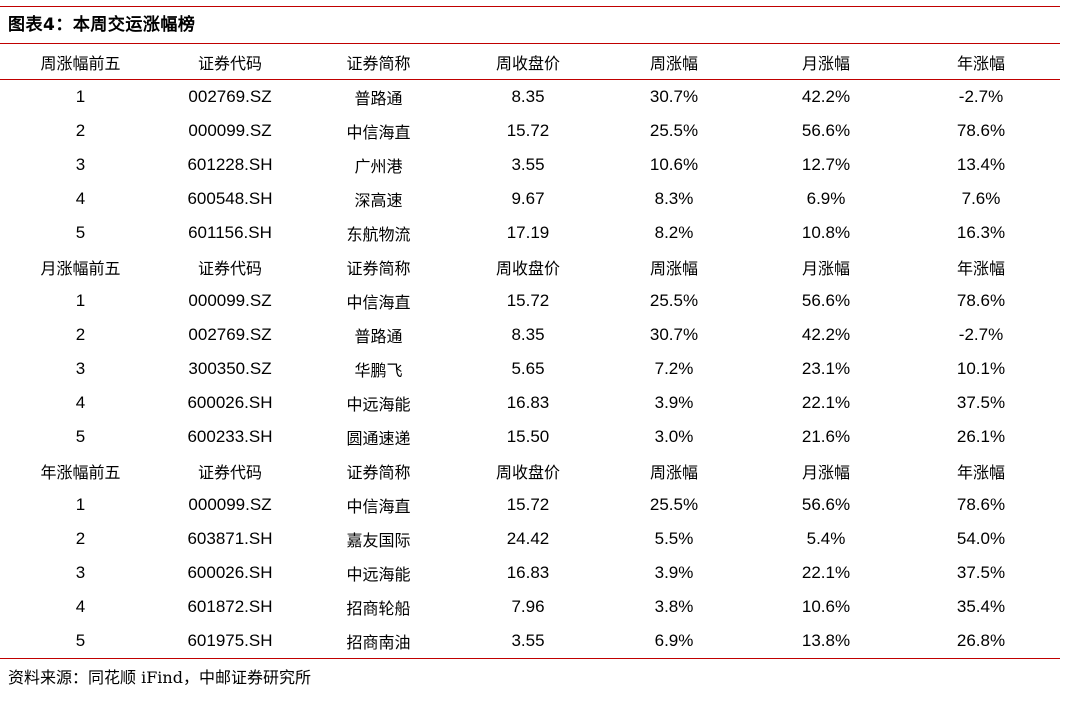 This screenshot has width=1066, height=702. I want to click on table-row: 4 600026.SH 中远海能 16.83 3.9% 22.1% 37.5%, so click(530, 403).